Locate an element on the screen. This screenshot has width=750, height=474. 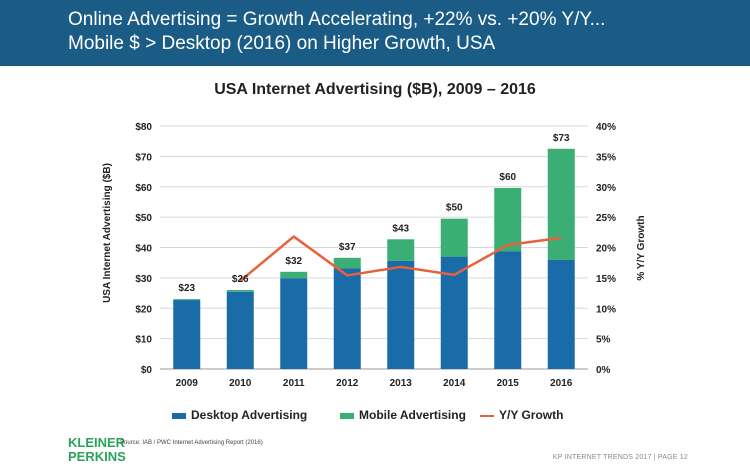
logo-line-1: KLEINER is located at coordinates (97, 442).